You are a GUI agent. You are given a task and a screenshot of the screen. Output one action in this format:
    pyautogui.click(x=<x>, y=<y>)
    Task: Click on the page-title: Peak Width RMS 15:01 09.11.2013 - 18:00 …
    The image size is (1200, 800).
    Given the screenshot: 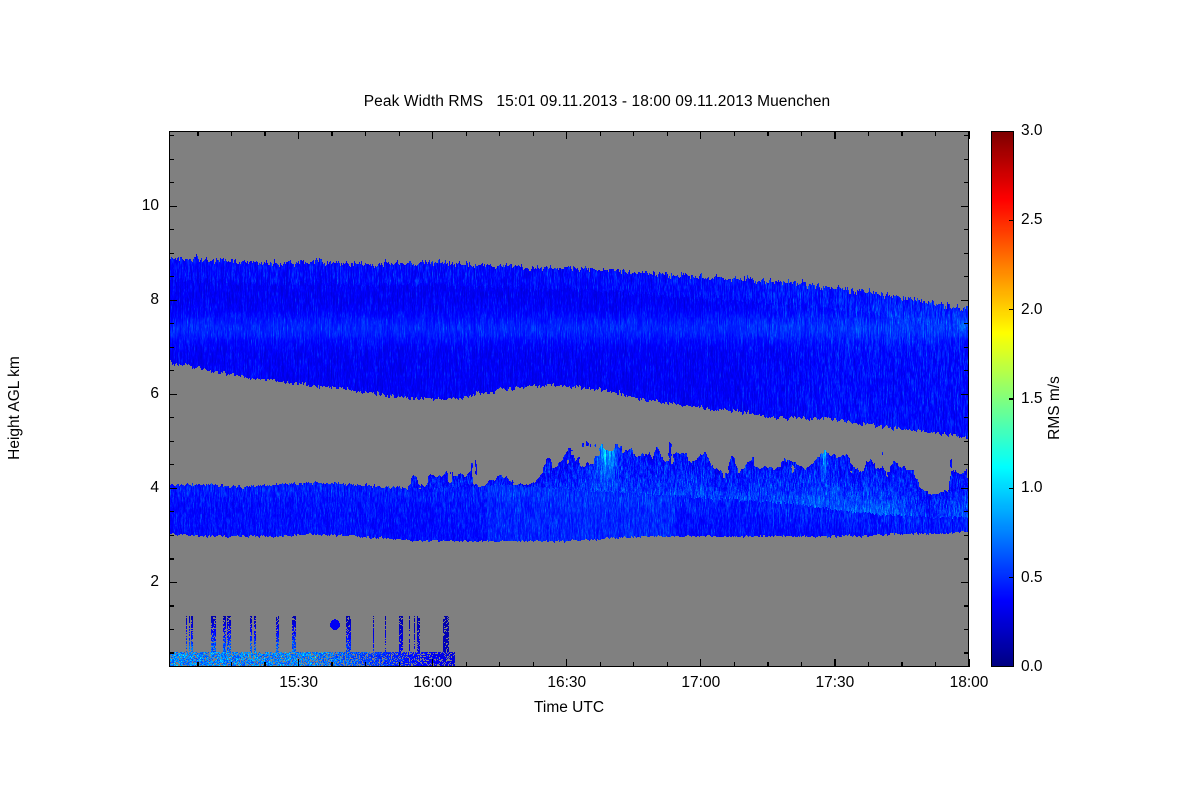 What is the action you would take?
    pyautogui.click(x=600, y=102)
    